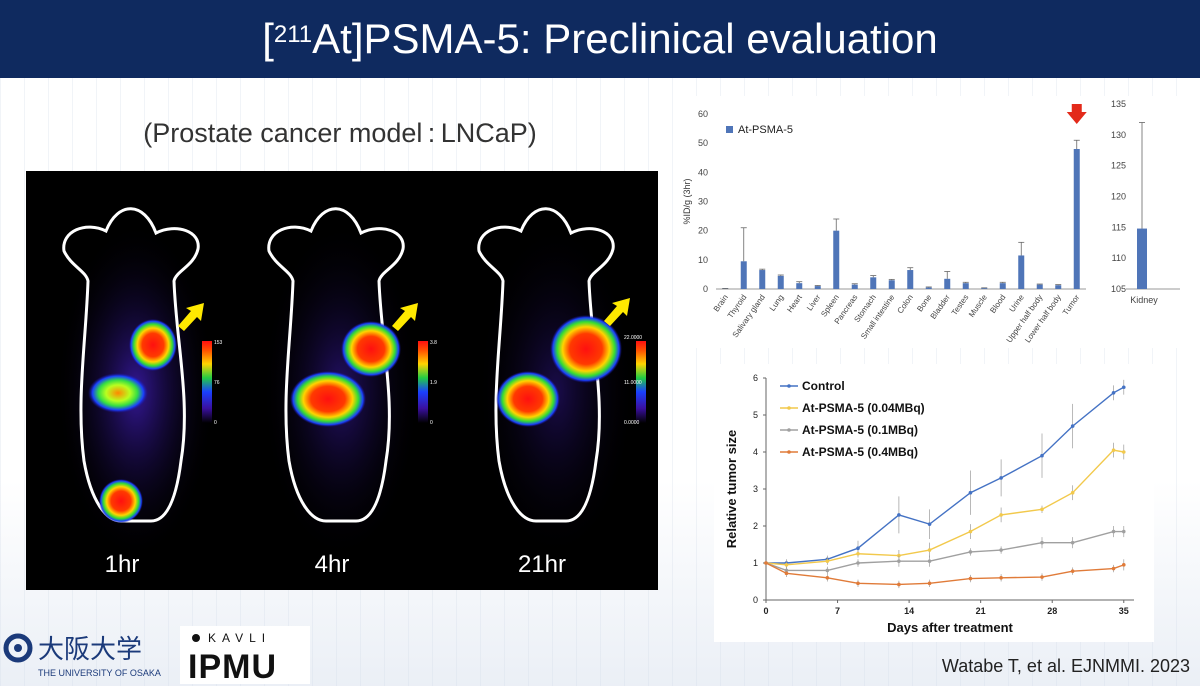 The height and width of the screenshot is (686, 1200). I want to click on growth-legend-label-2: At-PSMA-5 (0.1MBq), so click(860, 430).